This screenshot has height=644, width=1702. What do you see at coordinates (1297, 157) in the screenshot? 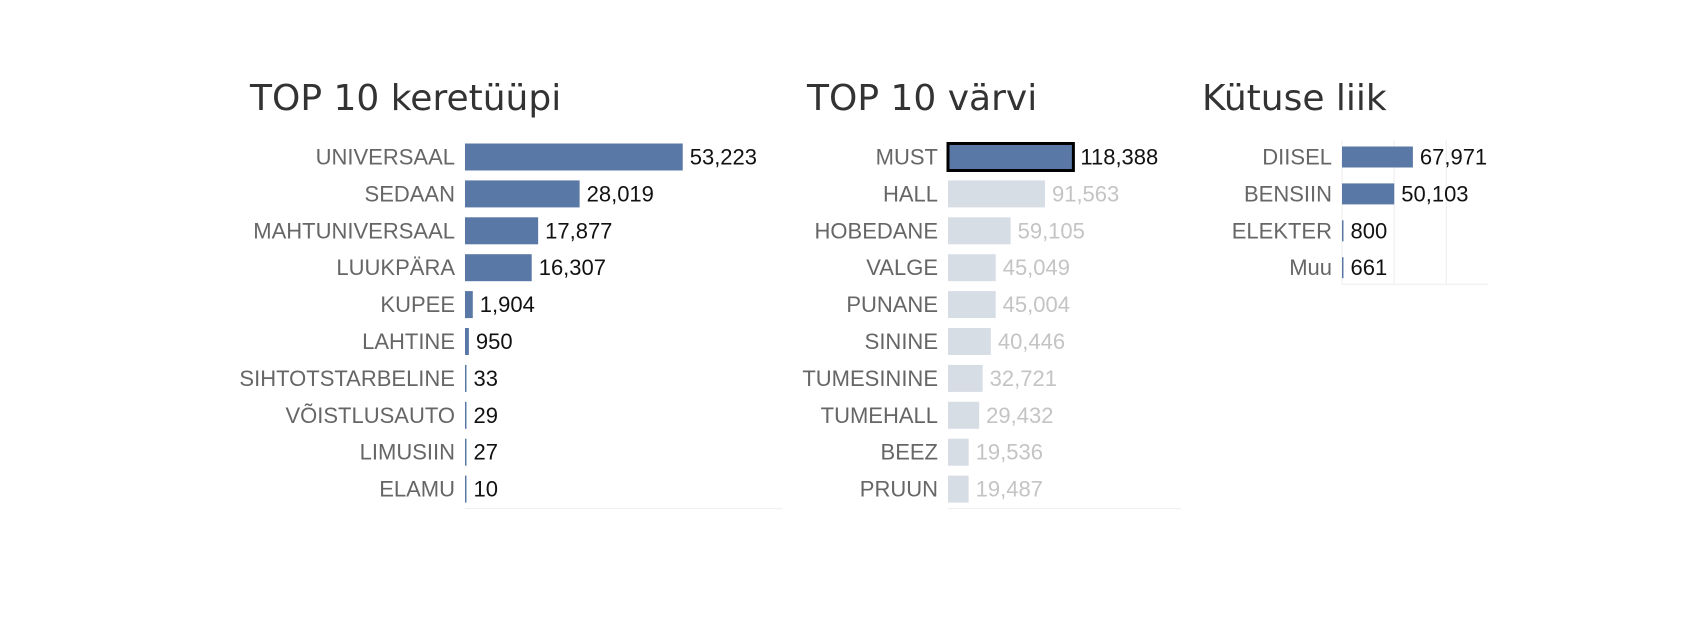
I see `category-label-diisel: DIISEL` at bounding box center [1297, 157].